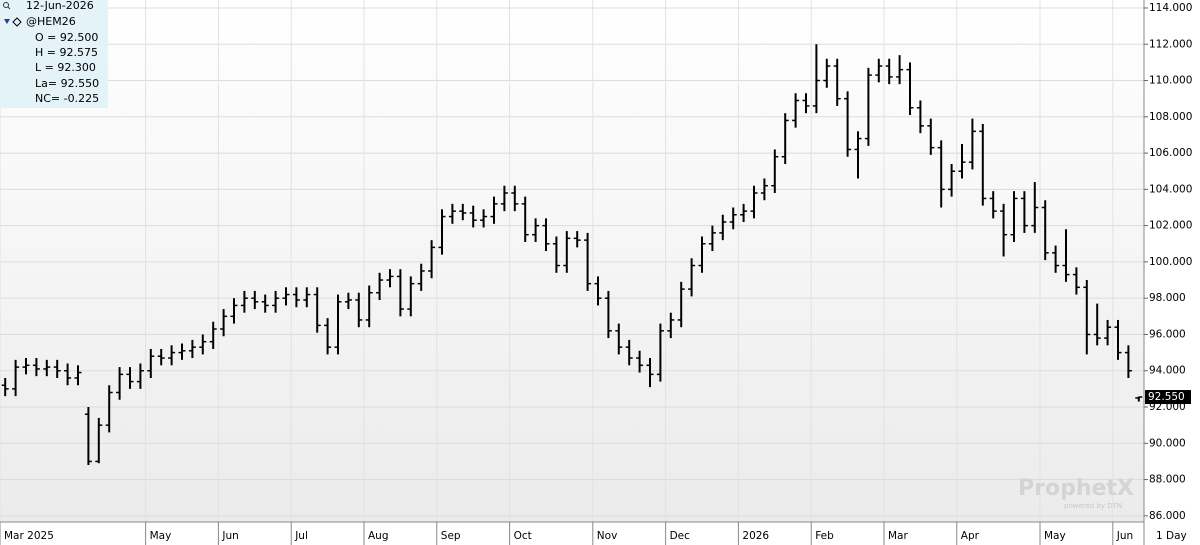 The image size is (1200, 545). What do you see at coordinates (970, 536) in the screenshot?
I see `x-tick-label: Apr` at bounding box center [970, 536].